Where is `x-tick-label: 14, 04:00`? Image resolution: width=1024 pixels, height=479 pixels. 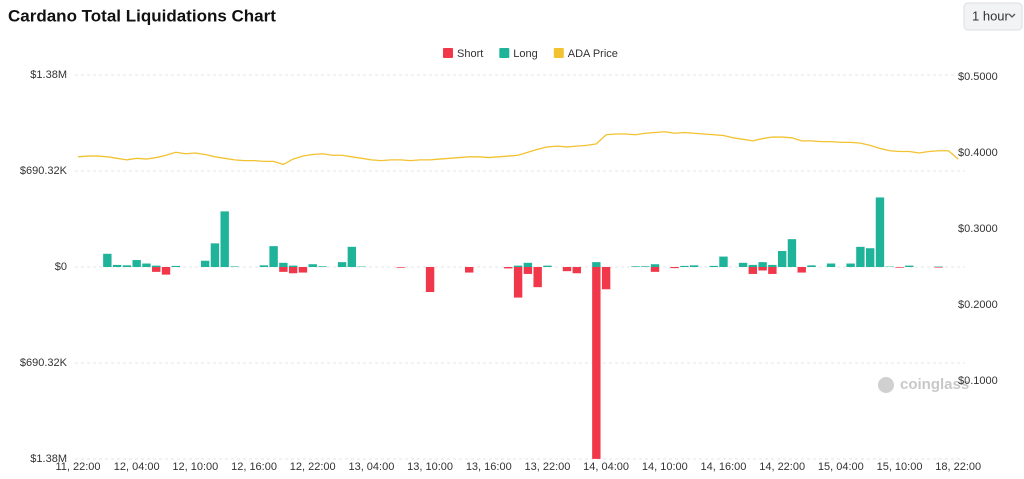
x-tick-label: 14, 04:00 is located at coordinates (606, 467).